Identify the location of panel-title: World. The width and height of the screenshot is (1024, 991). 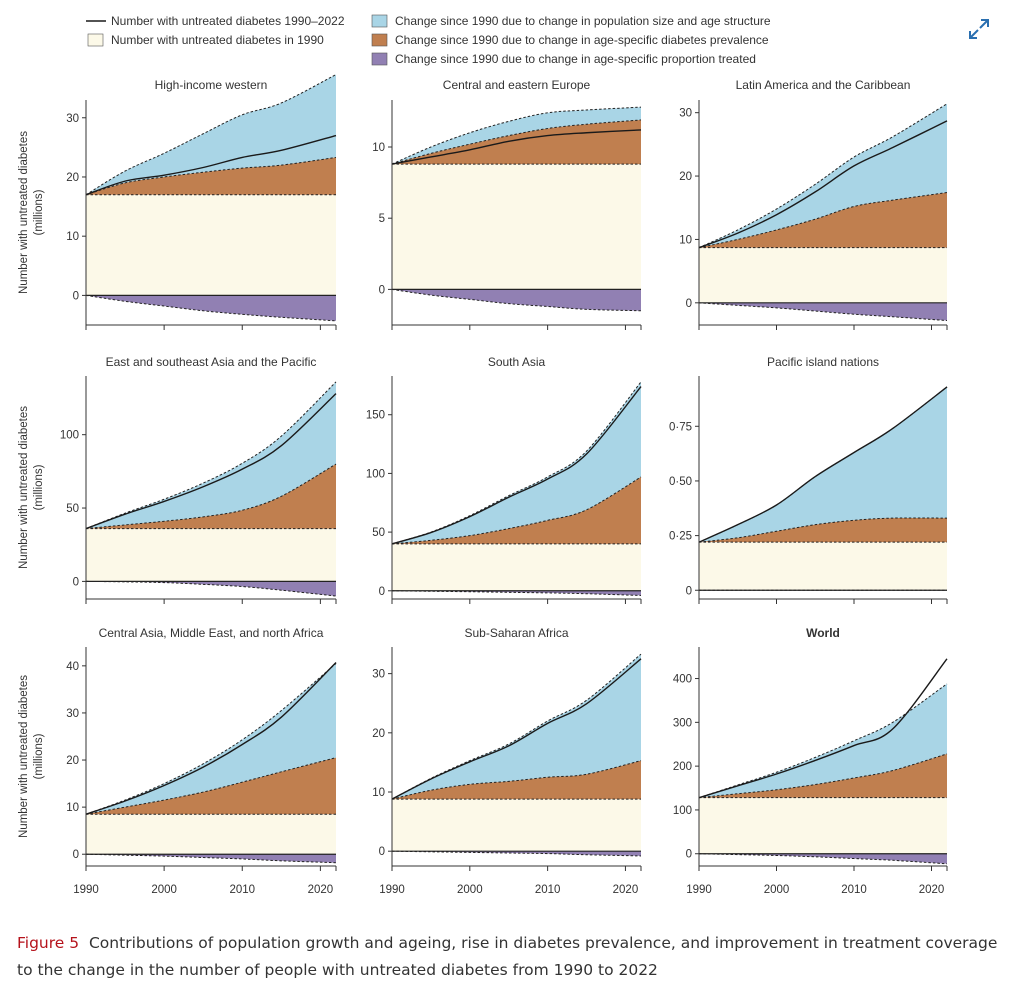
(823, 633).